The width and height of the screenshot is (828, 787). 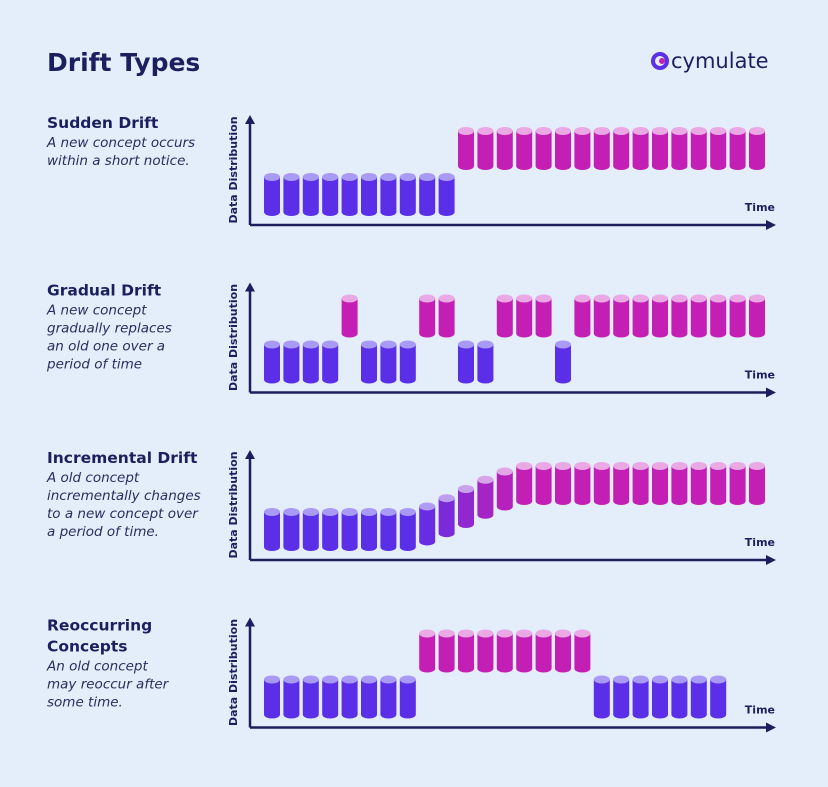 I want to click on panel-heading: Gradual Drift, so click(x=104, y=291).